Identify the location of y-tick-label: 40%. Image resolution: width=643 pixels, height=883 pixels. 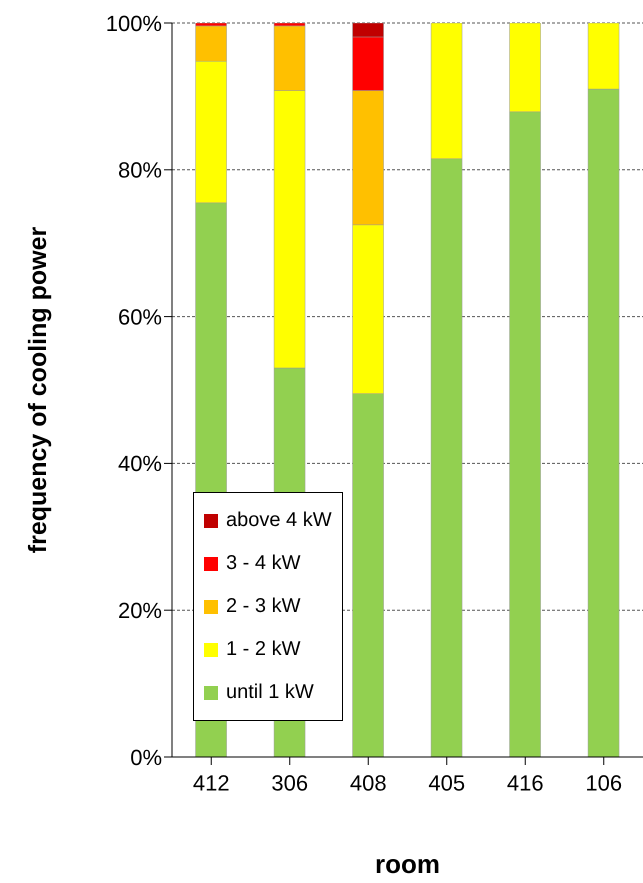
(140, 463).